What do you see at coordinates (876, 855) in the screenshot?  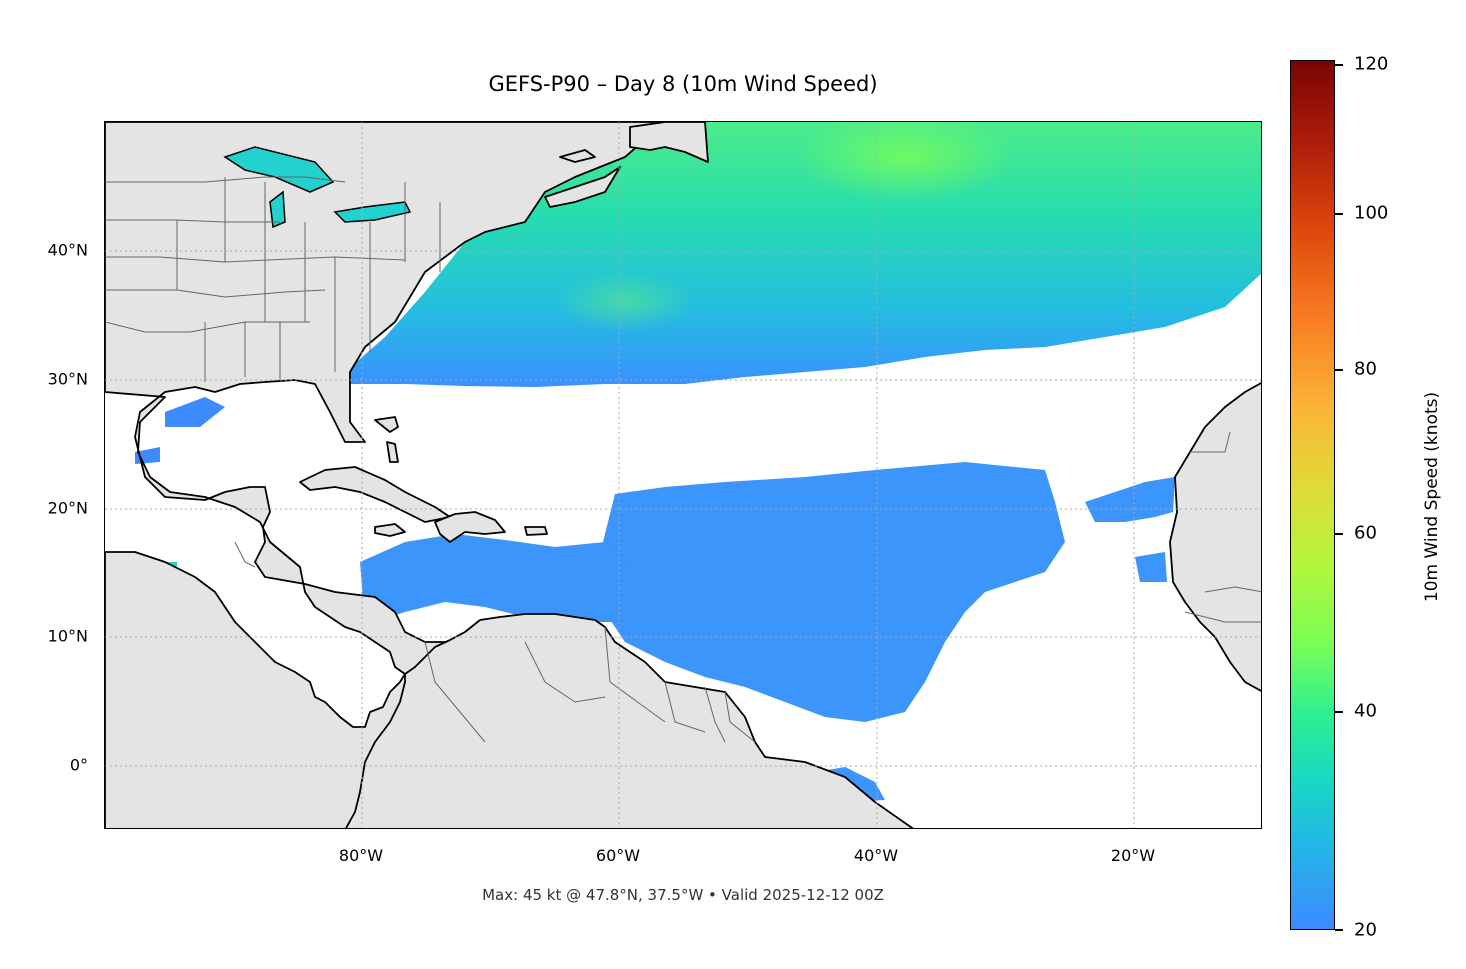 I see `lon-tick-40w: 40°W` at bounding box center [876, 855].